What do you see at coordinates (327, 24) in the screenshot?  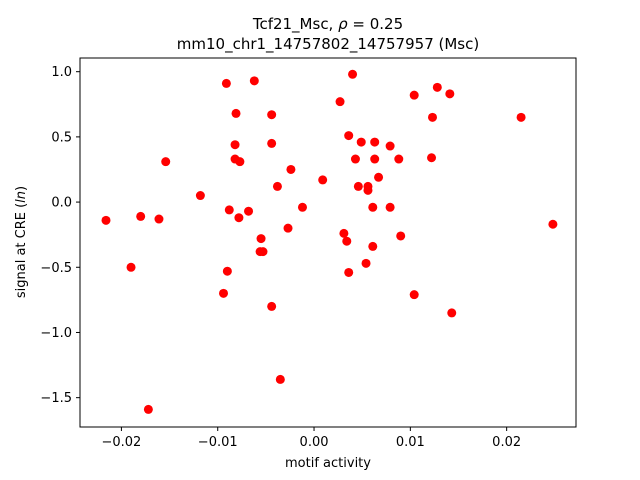 I see `chart-title-line1: Tcf21_Msc, ρ = 0.25` at bounding box center [327, 24].